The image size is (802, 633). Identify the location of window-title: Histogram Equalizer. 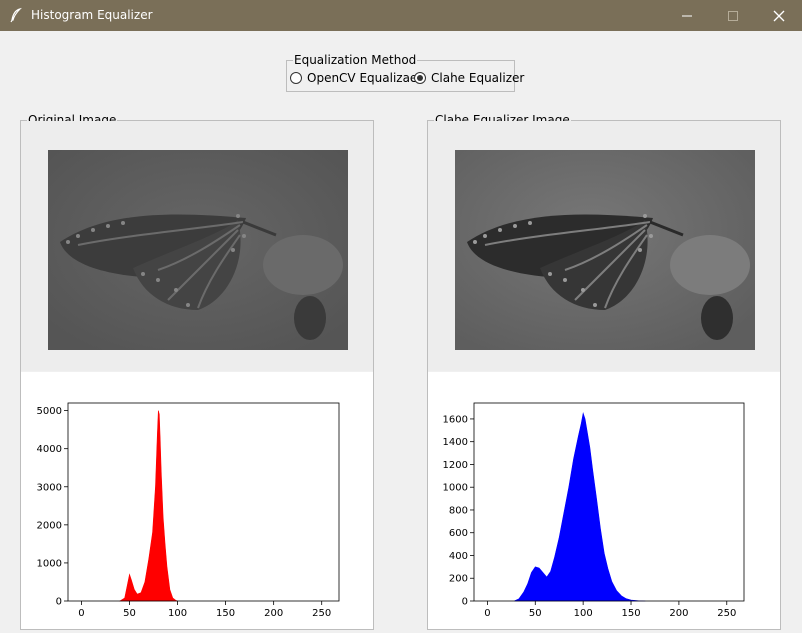
(92, 15).